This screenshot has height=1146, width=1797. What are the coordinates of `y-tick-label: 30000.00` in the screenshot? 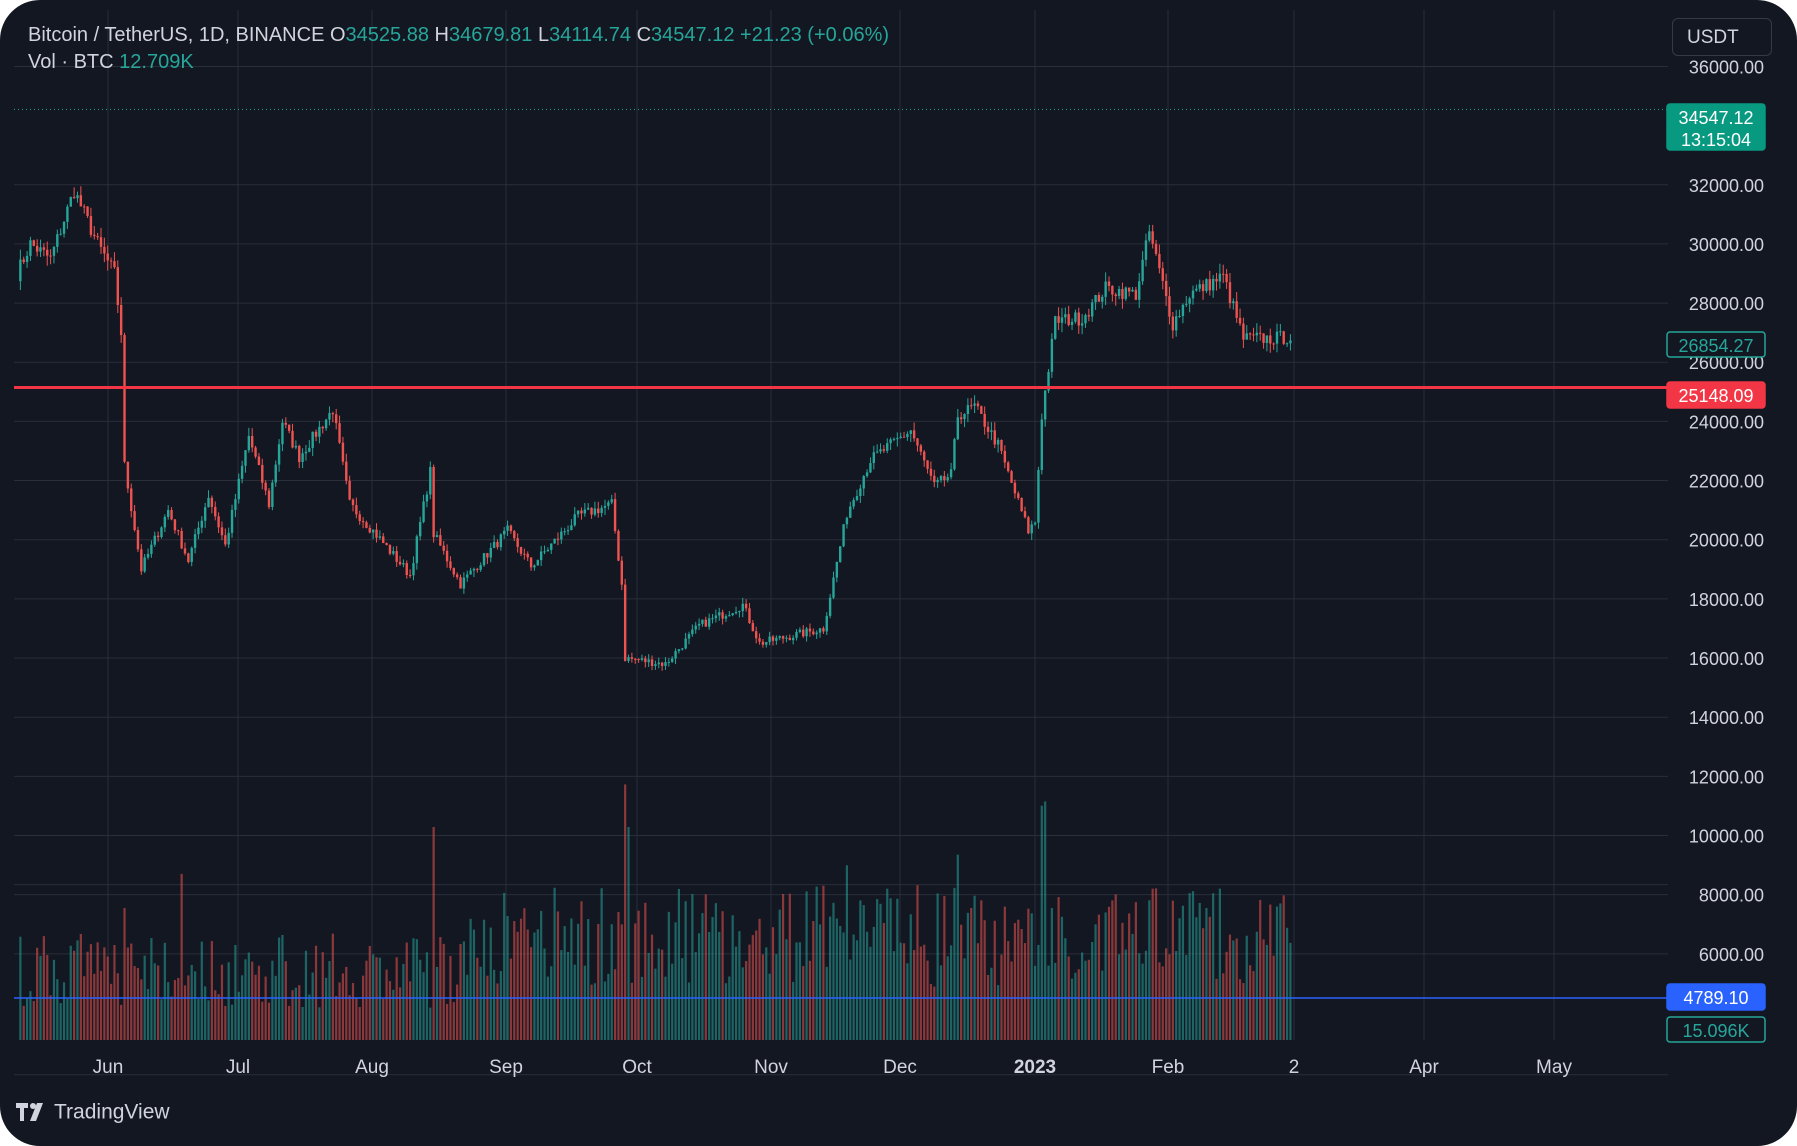 It's located at (1726, 245).